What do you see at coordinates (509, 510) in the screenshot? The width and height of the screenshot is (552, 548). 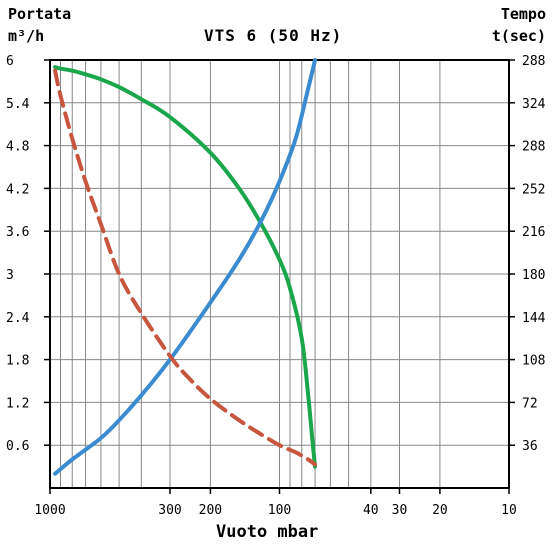 I see `x-tick-label: 10` at bounding box center [509, 510].